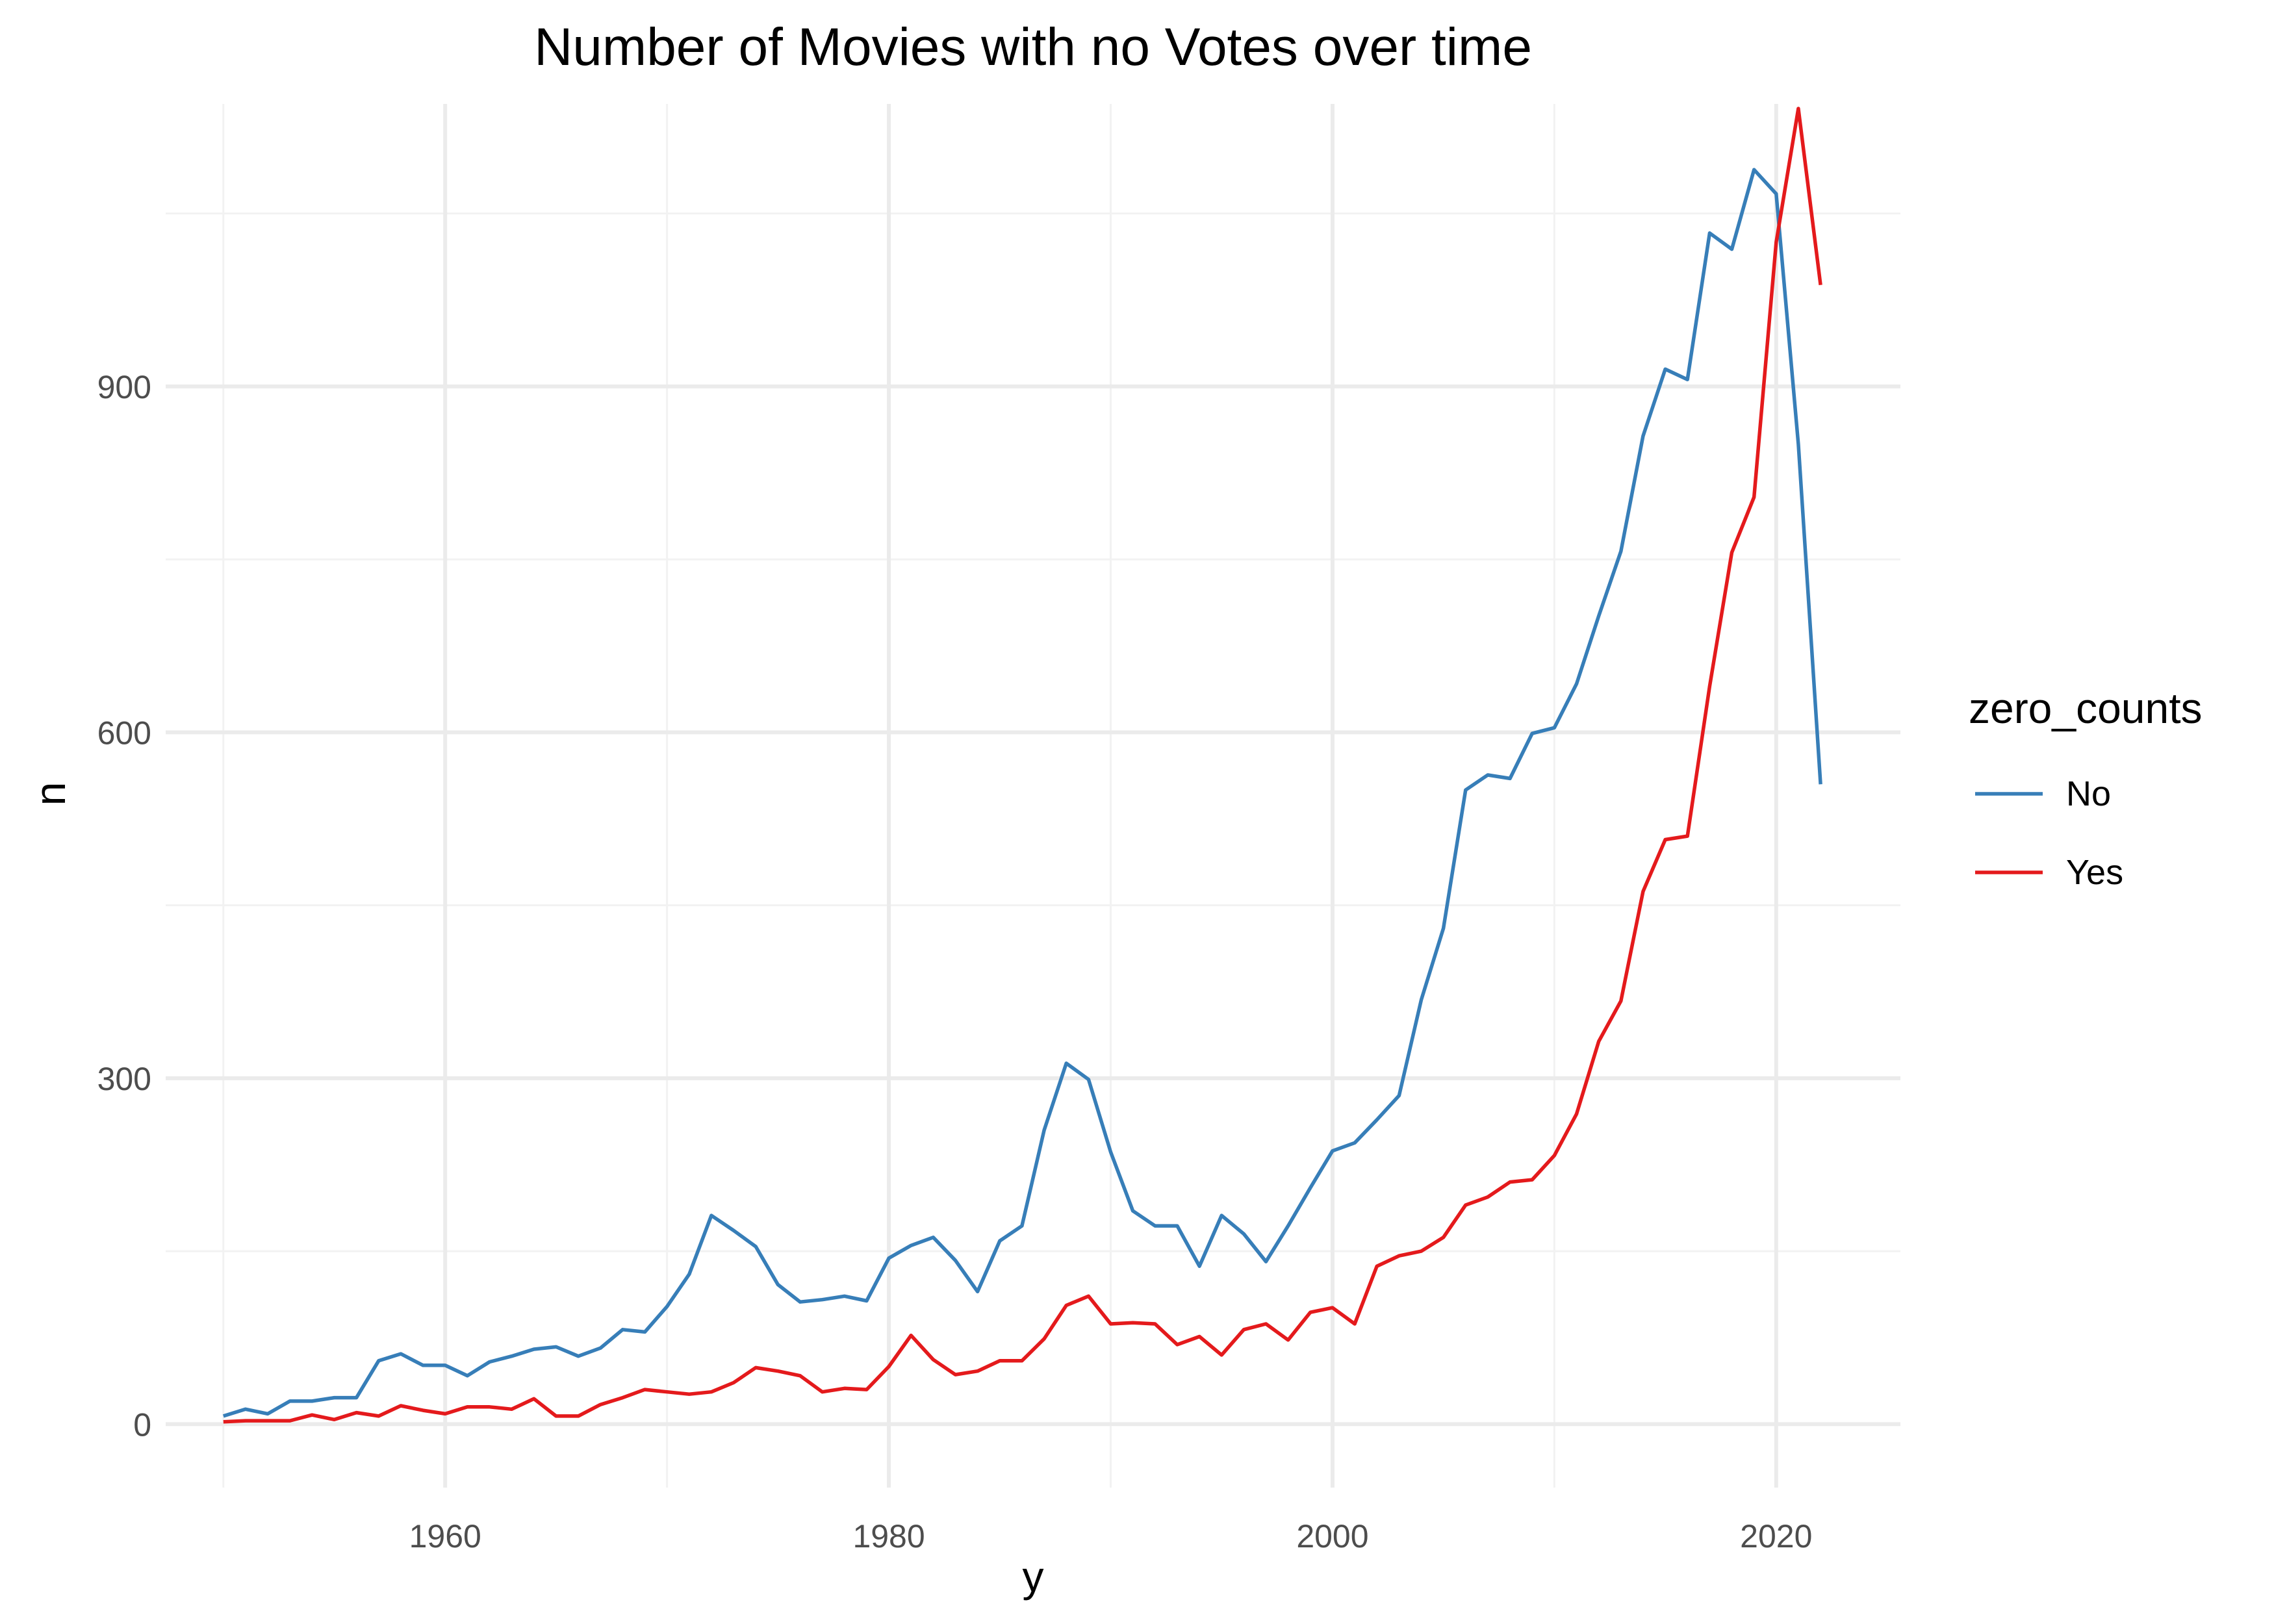 The width and height of the screenshot is (2274, 1624). Describe the element at coordinates (2094, 872) in the screenshot. I see `legend-label-yes: Yes` at that location.